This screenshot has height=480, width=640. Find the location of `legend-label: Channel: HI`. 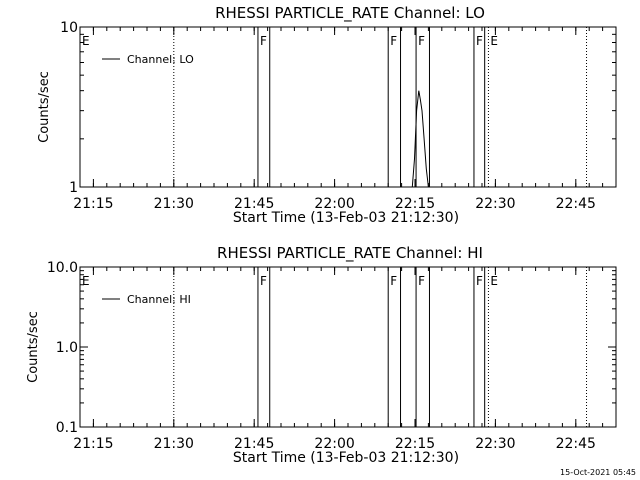

legend-label: Channel: HI is located at coordinates (159, 299).